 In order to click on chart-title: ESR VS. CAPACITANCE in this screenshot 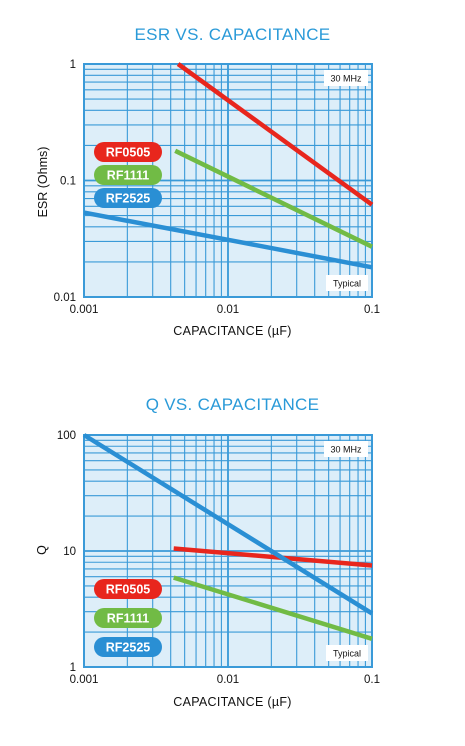, I will do `click(232, 34)`.